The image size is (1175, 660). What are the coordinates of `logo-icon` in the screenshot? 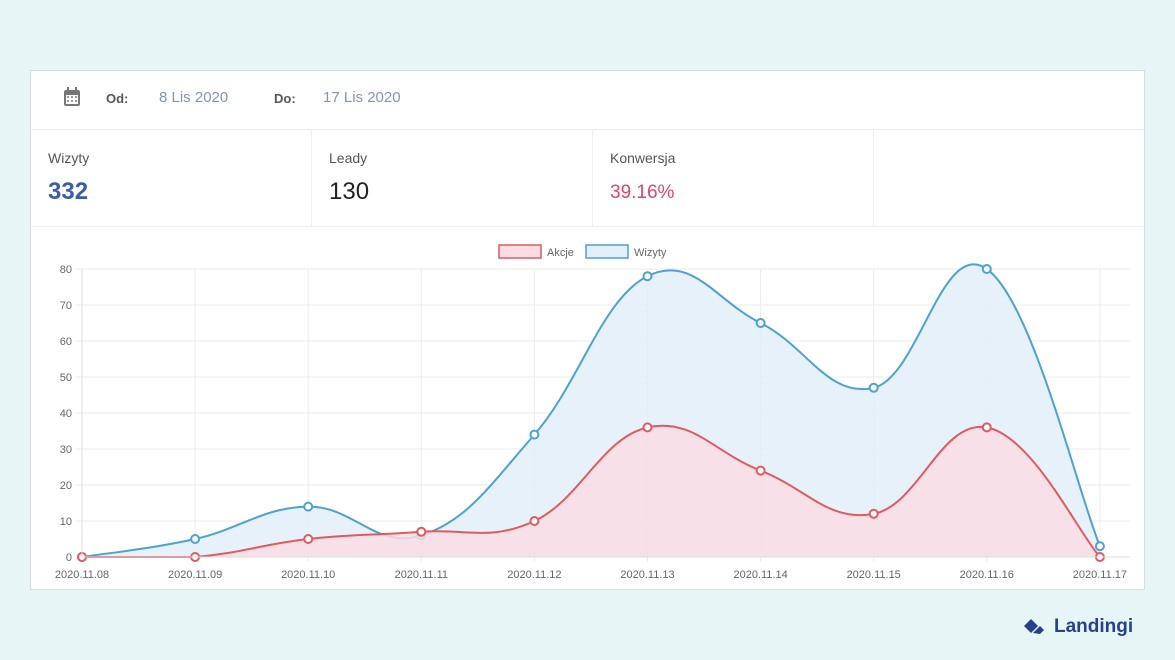 It's located at (1034, 626).